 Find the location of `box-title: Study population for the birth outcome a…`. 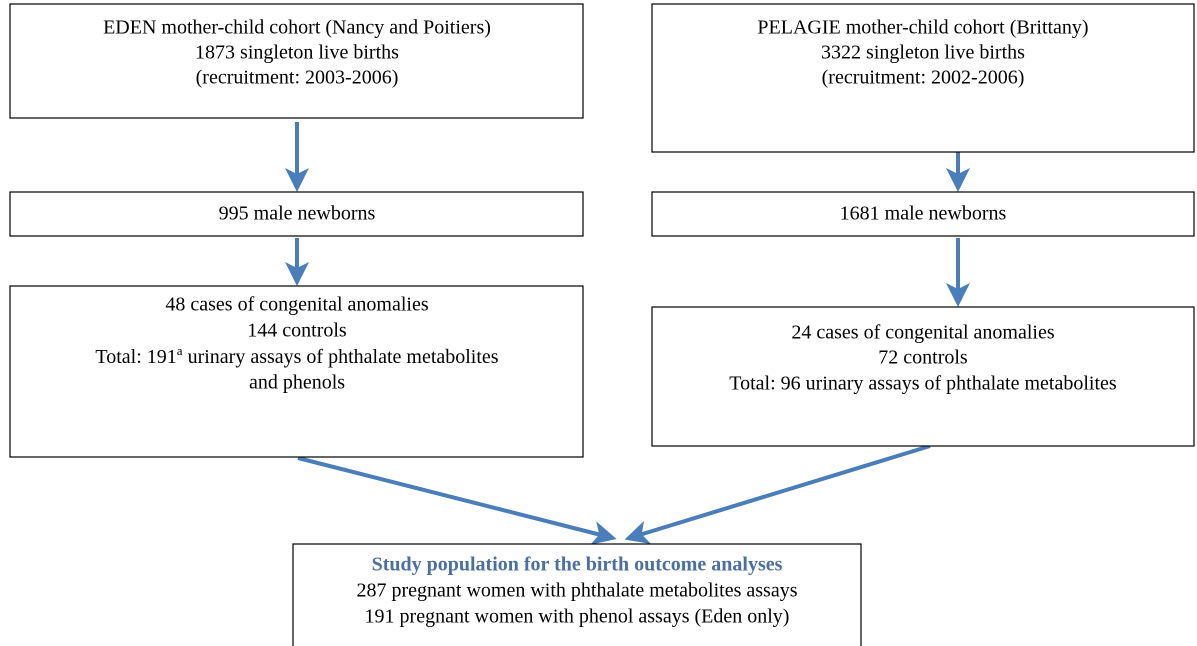

box-title: Study population for the birth outcome a… is located at coordinates (577, 565).